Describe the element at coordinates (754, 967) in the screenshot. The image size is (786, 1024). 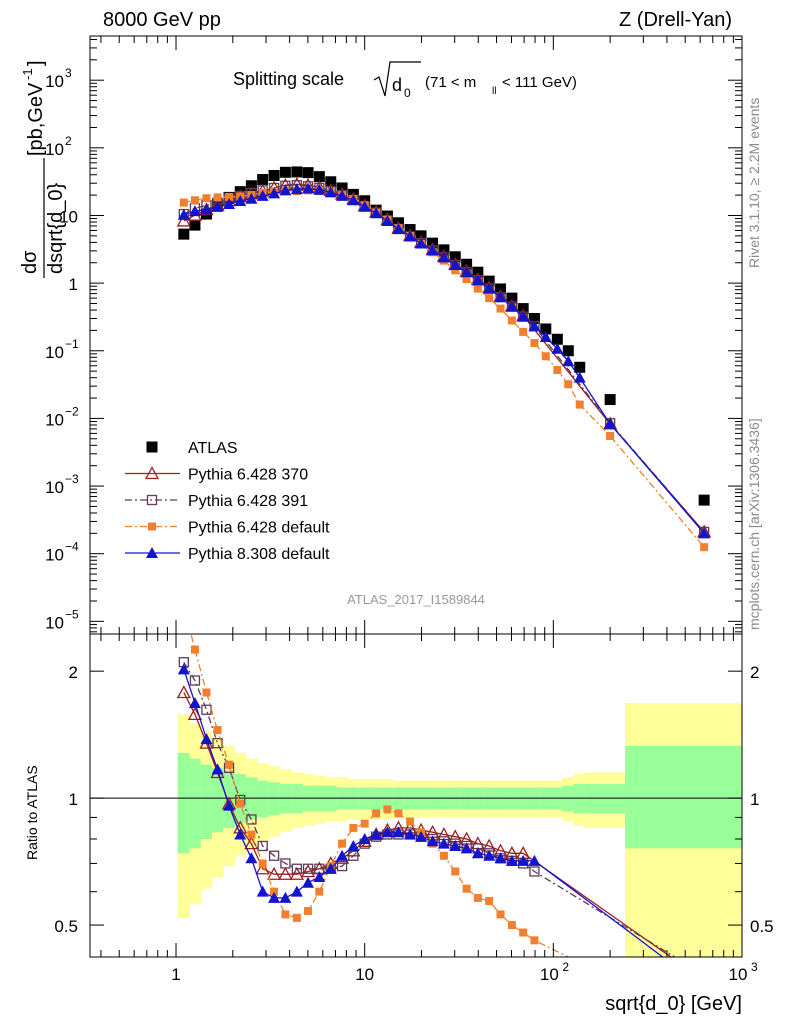
I see `x-tick-exponent: 3` at that location.